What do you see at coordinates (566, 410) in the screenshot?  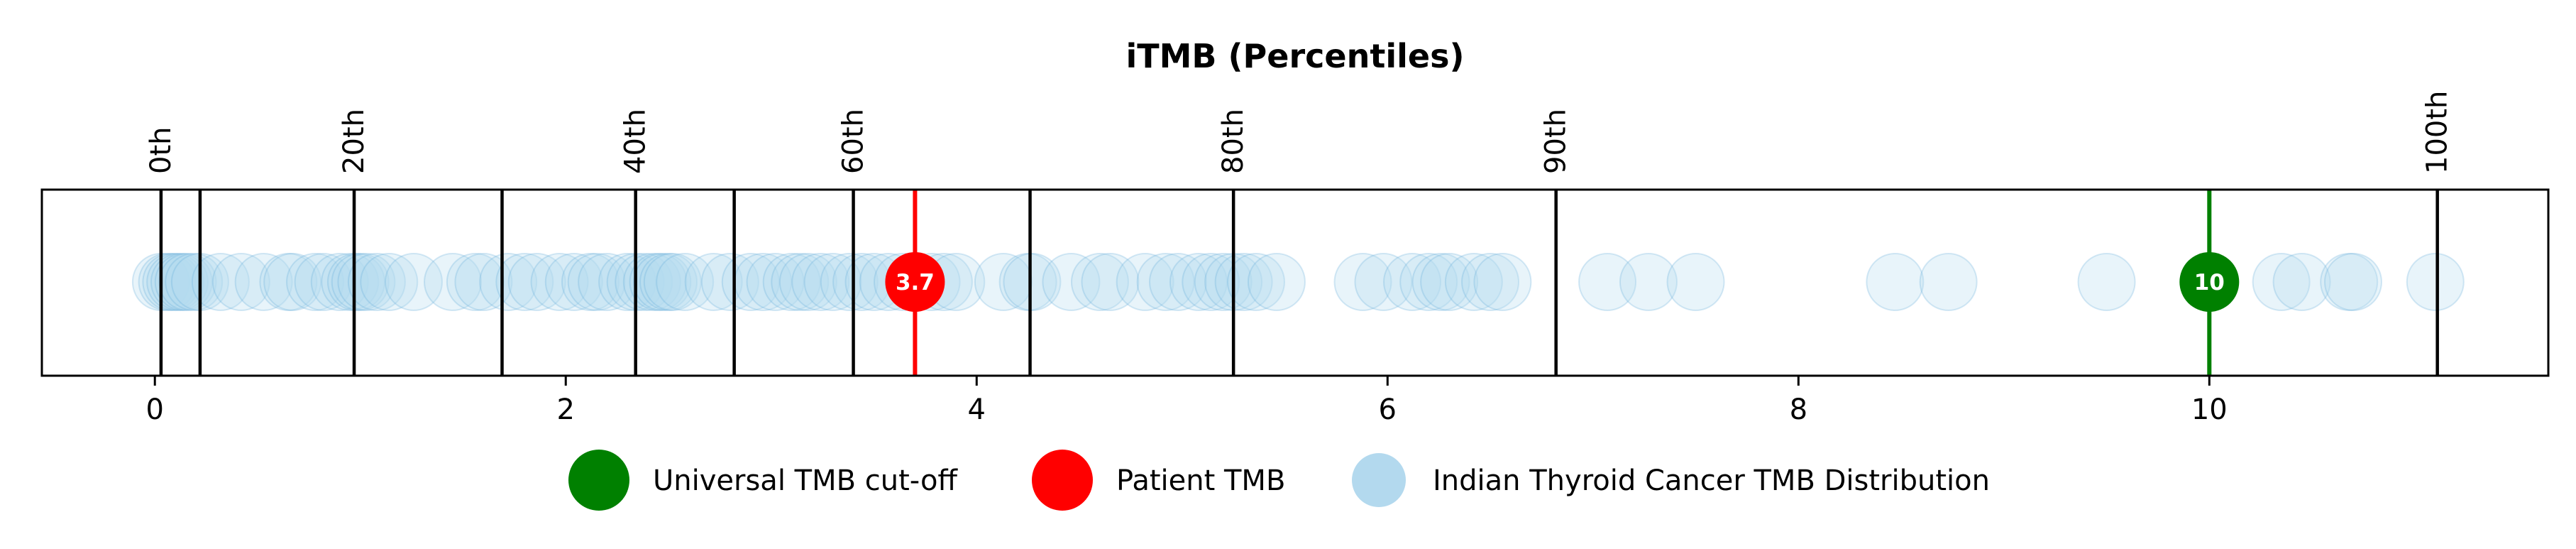 I see `x-tick-label: 2` at bounding box center [566, 410].